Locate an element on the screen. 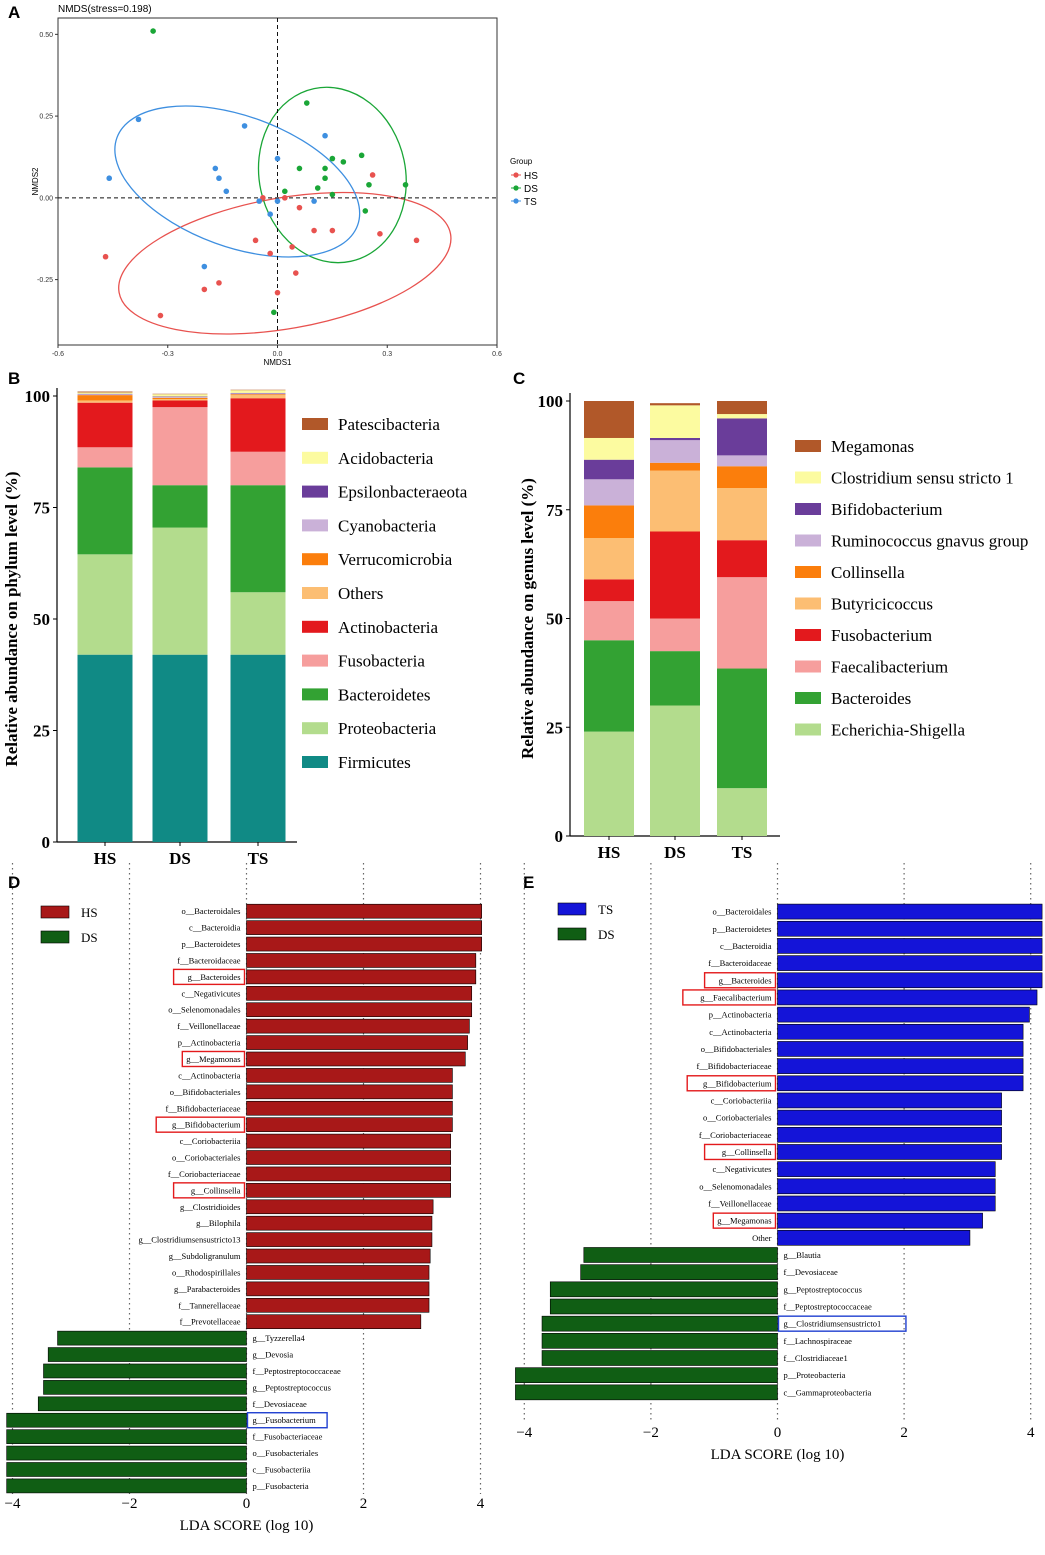 This screenshot has height=1555, width=1045. legend-swatch-firmicutes is located at coordinates (315, 762).